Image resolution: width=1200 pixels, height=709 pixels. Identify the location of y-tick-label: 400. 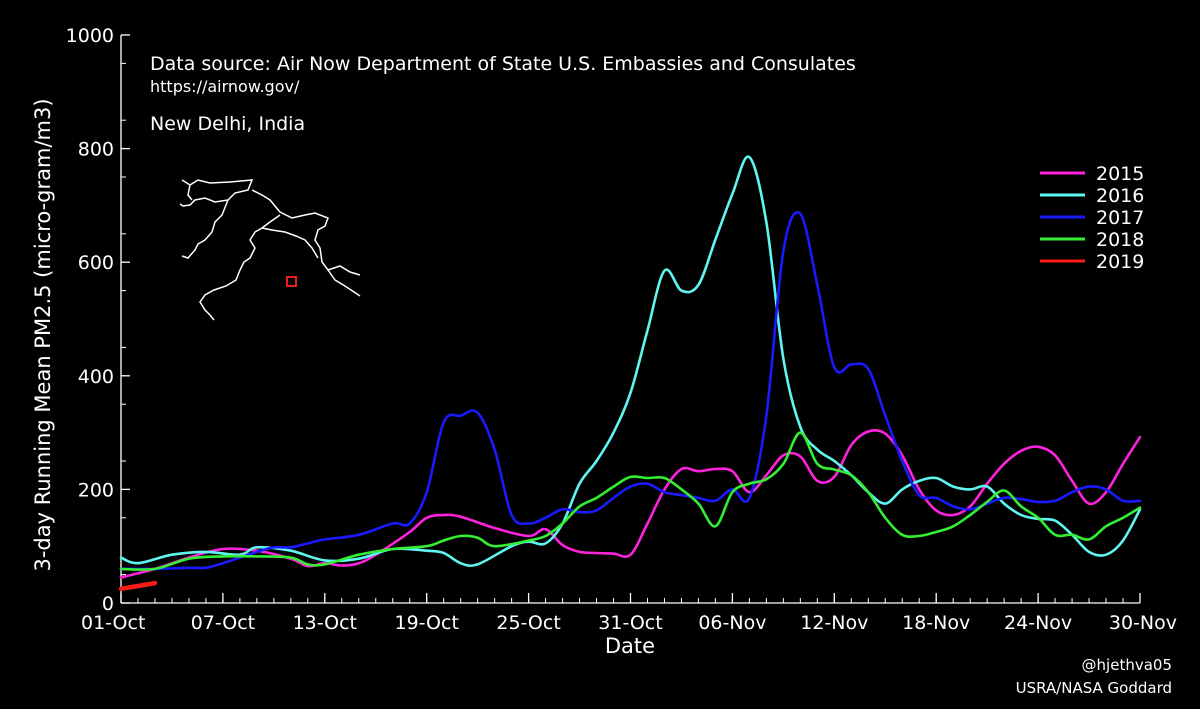
(96, 377).